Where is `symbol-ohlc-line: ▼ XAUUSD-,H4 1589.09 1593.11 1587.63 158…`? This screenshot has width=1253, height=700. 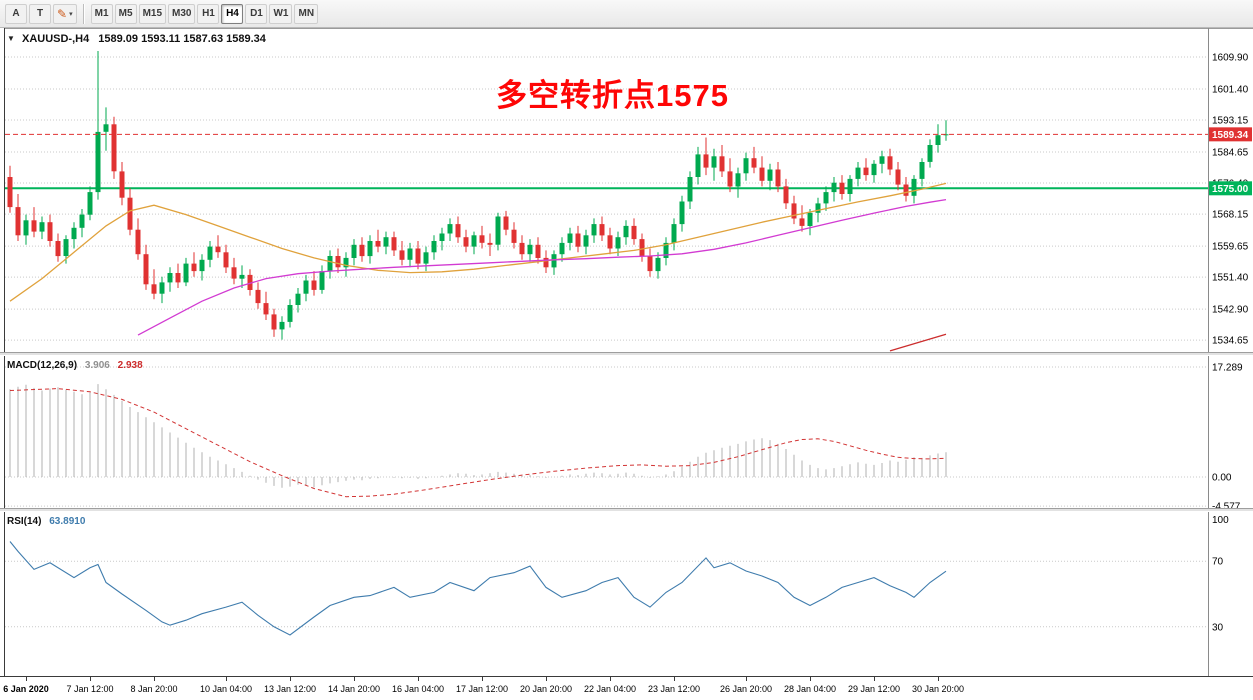
symbol-ohlc-line: ▼ XAUUSD-,H4 1589.09 1593.11 1587.63 158… is located at coordinates (136, 39).